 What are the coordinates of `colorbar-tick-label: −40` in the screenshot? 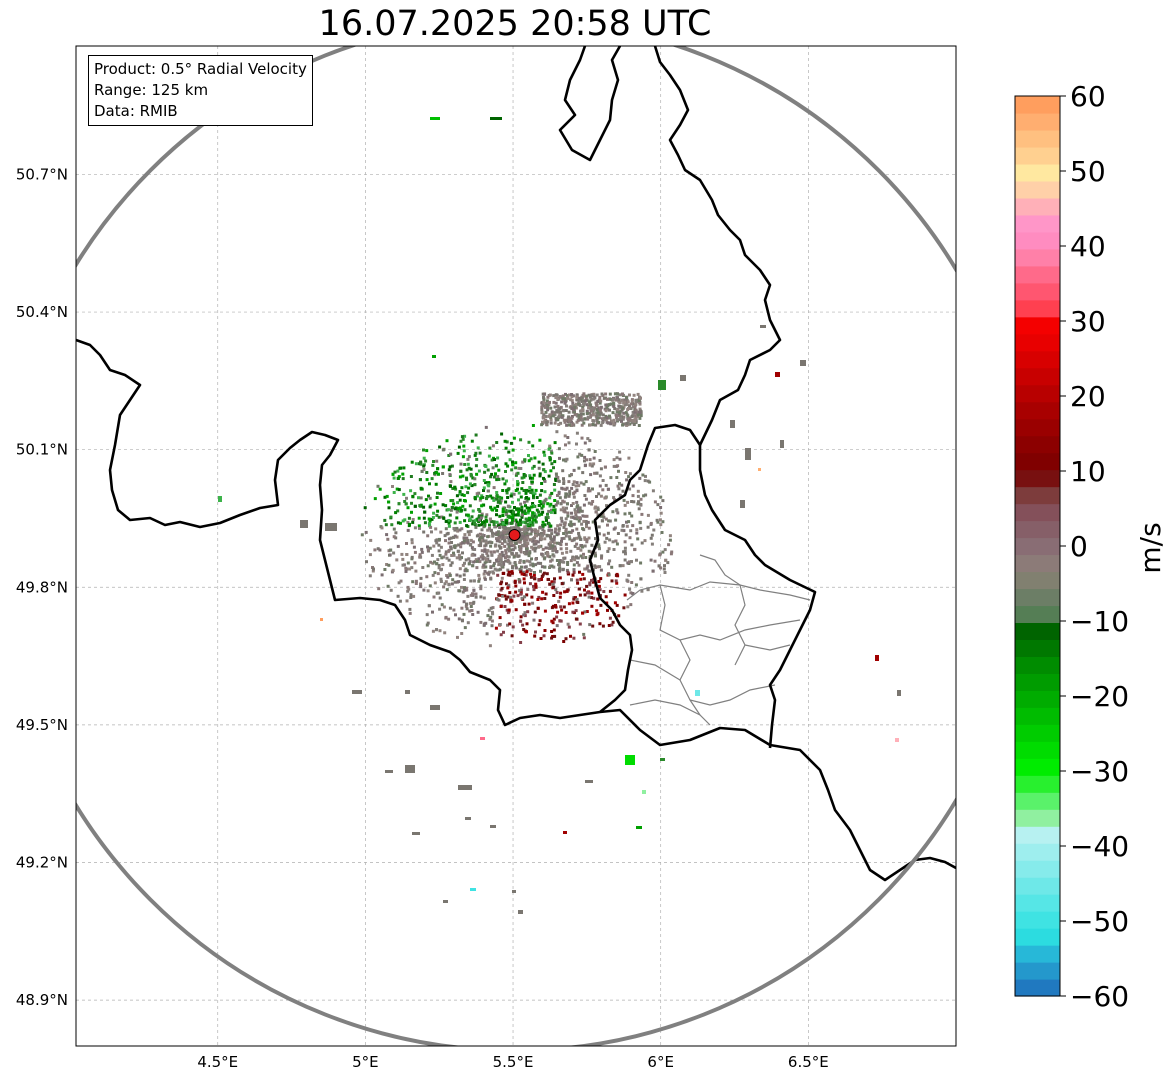 It's located at (1099, 846).